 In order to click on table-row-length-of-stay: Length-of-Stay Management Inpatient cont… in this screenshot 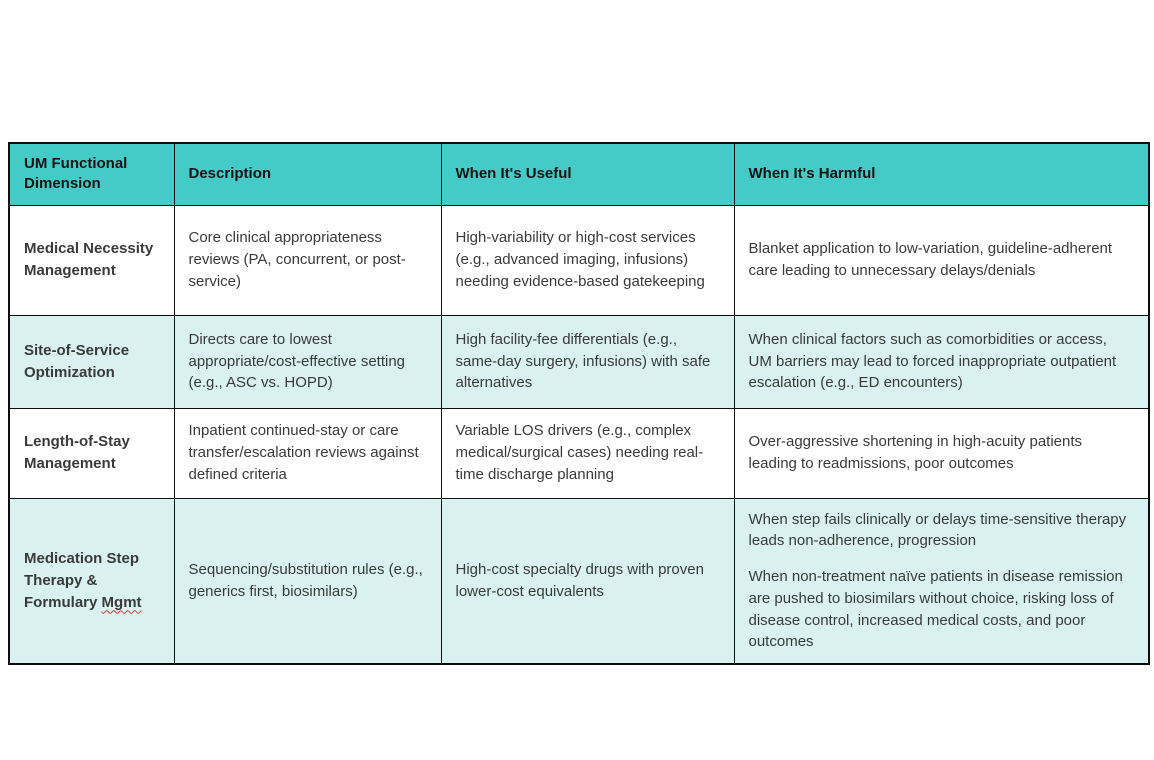, I will do `click(579, 453)`.